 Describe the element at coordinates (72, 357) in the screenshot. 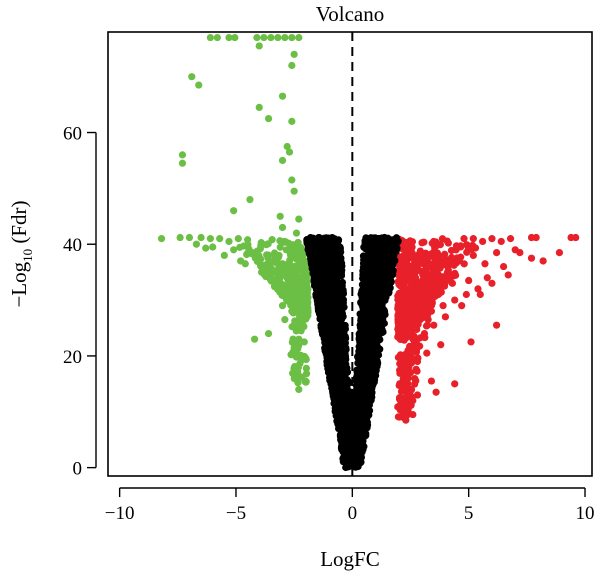

I see `y-tick-label: 20` at that location.